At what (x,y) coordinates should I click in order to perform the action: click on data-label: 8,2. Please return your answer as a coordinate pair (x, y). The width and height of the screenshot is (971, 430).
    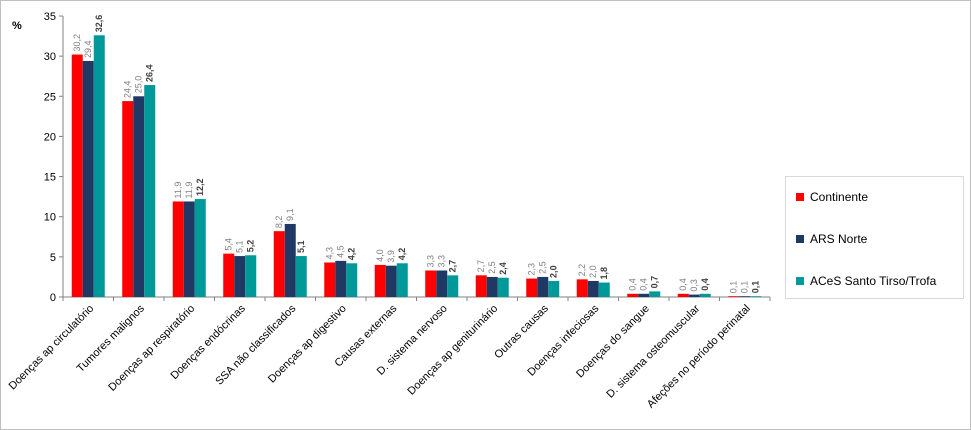
    Looking at the image, I should click on (279, 222).